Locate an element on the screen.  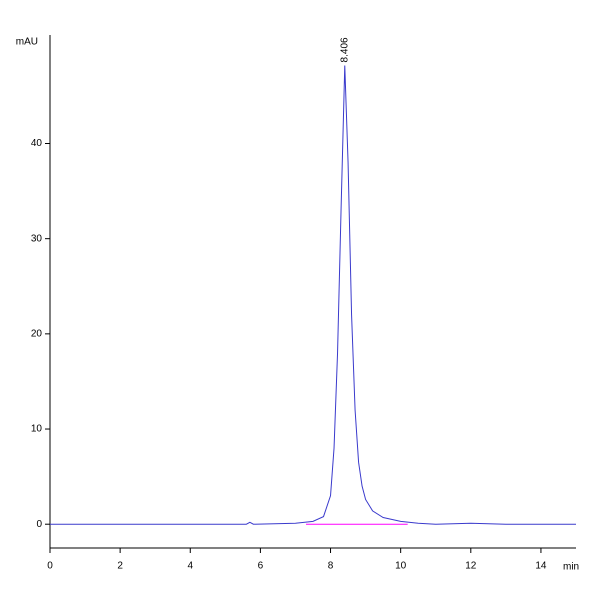
x-tick-label: 6 is located at coordinates (261, 566).